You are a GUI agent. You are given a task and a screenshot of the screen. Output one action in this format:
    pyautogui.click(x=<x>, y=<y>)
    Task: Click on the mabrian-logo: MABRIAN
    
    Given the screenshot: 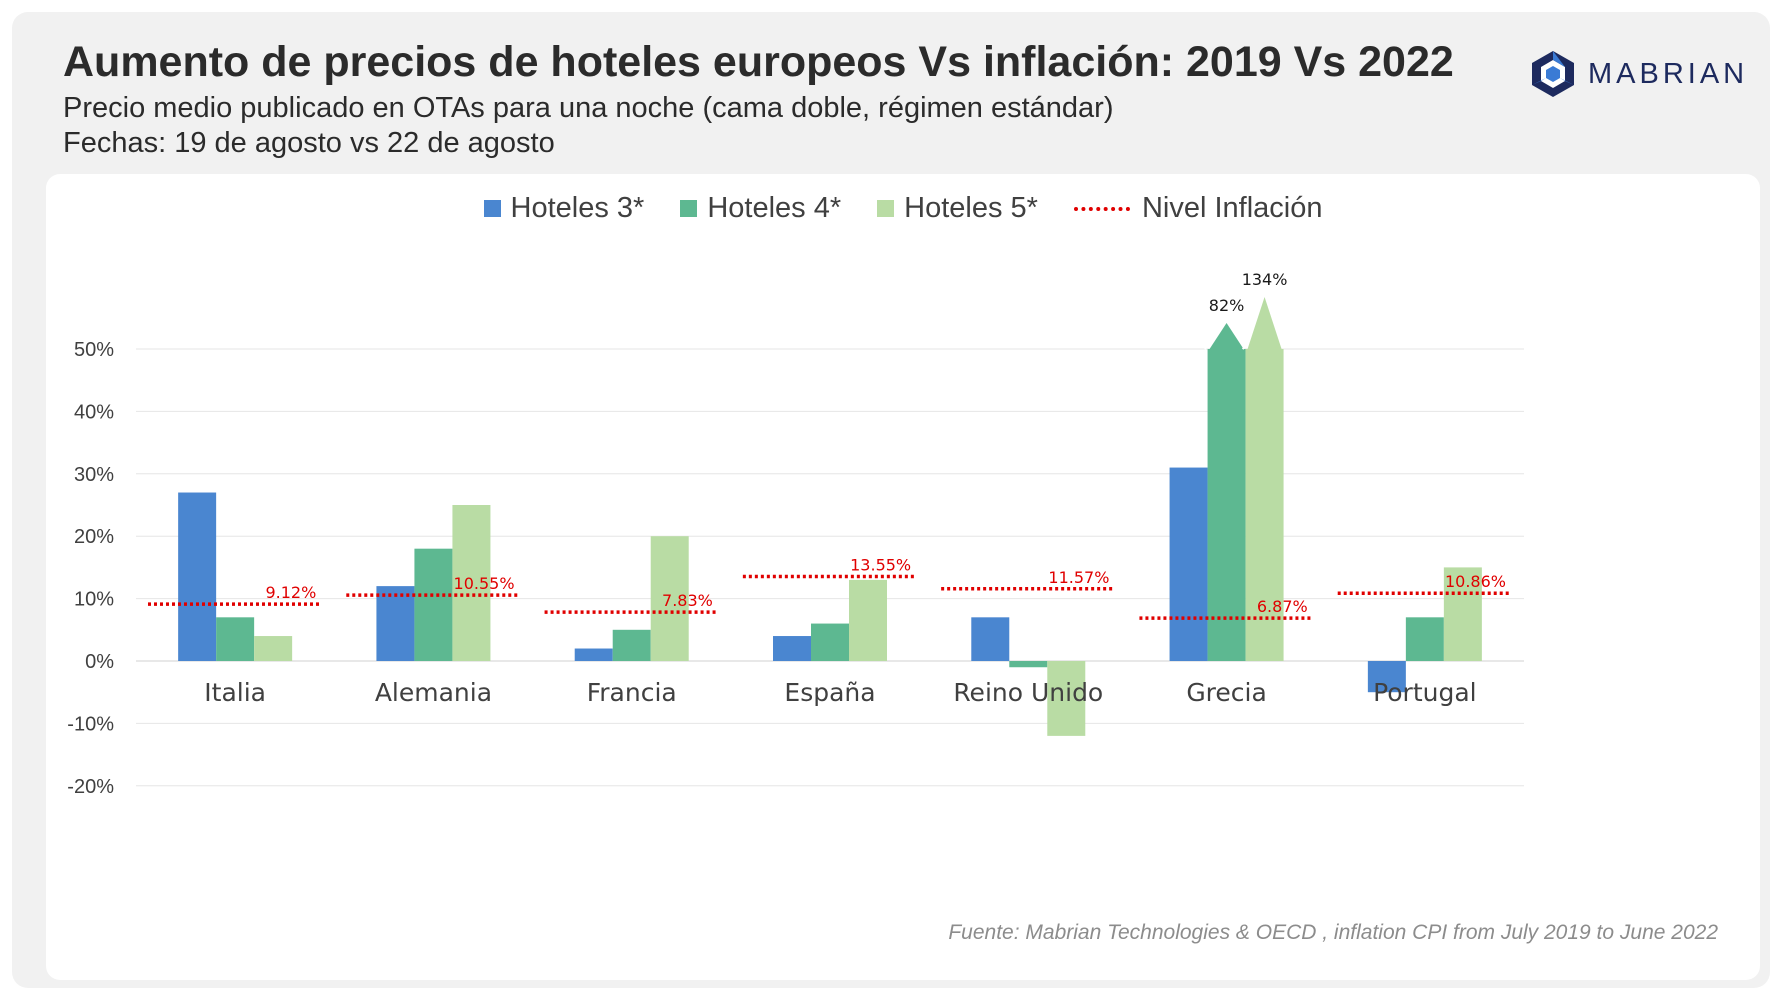 What is the action you would take?
    pyautogui.click(x=1639, y=74)
    